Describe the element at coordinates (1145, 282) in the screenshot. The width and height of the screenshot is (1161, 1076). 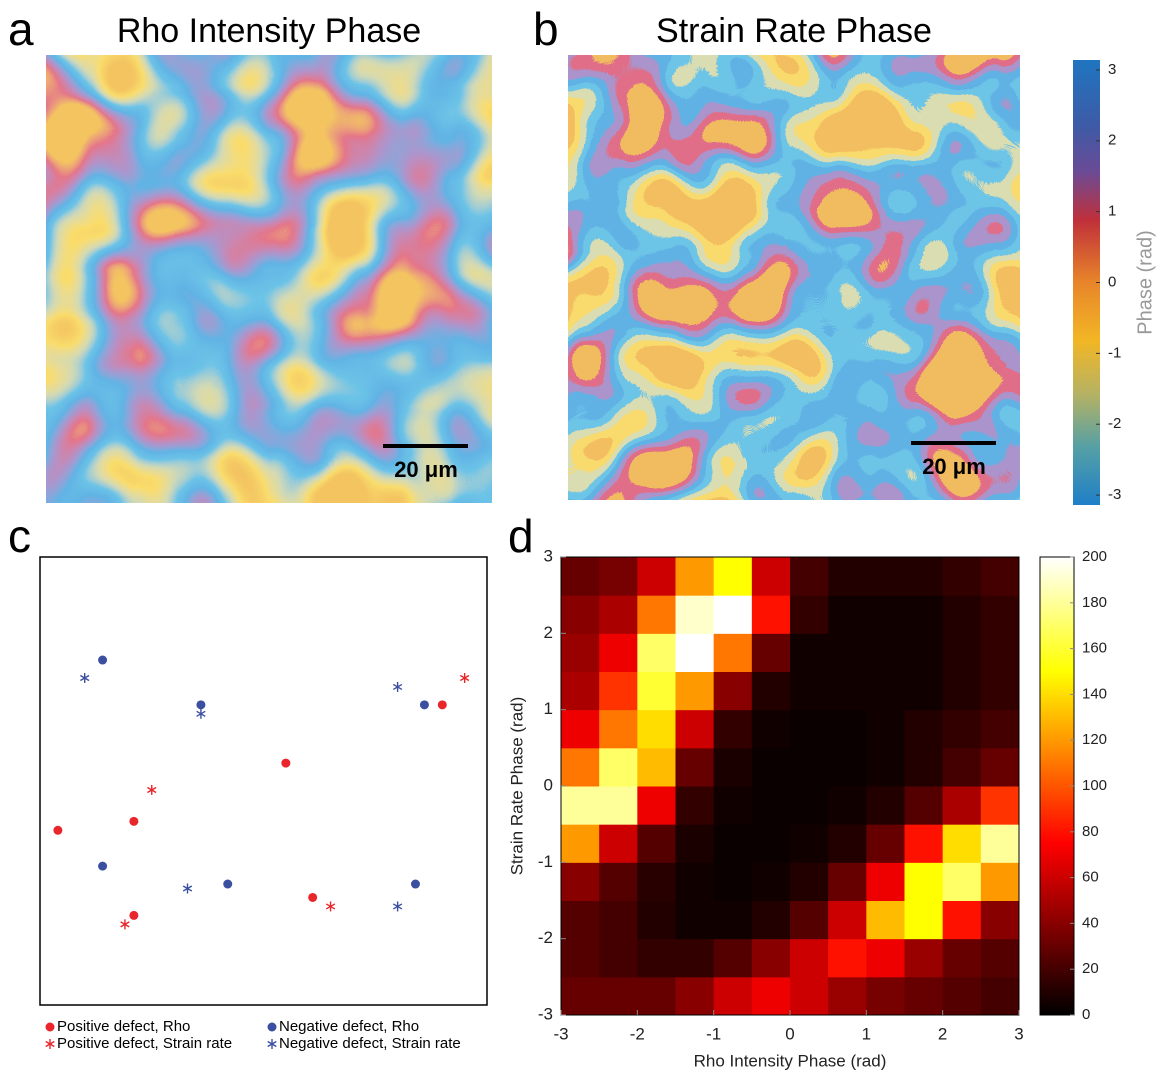
I see `colorbar-label: Phase (rad)` at that location.